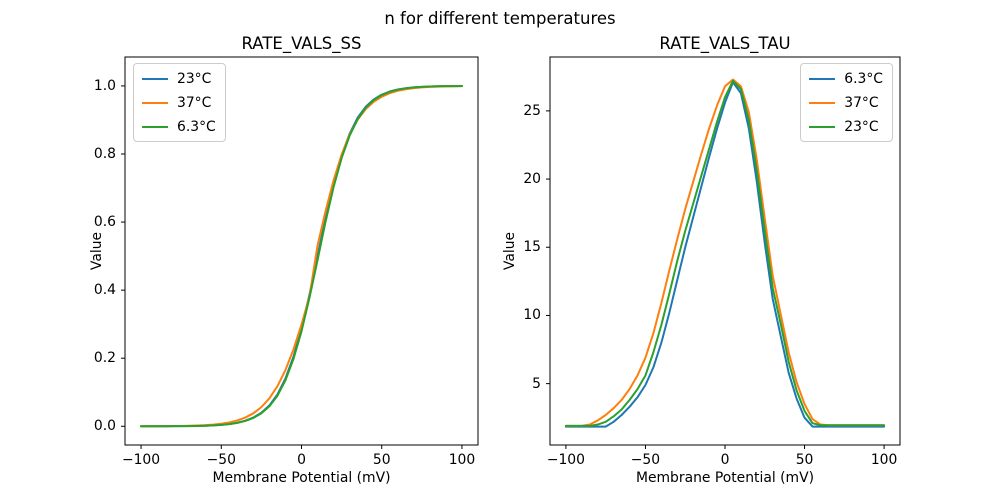  I want to click on y-tick-label: 20, so click(532, 179).